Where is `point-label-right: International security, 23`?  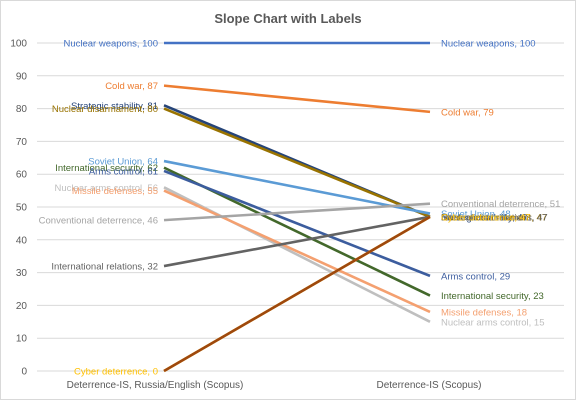 point-label-right: International security, 23 is located at coordinates (492, 296).